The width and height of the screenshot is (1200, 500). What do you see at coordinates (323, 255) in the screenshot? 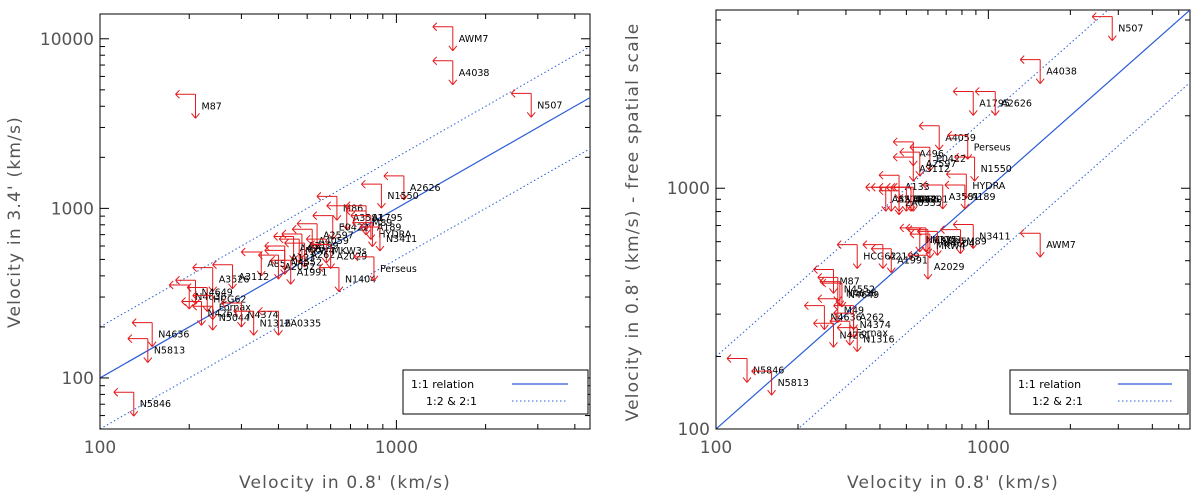
I see `left-point-label: A262` at bounding box center [323, 255].